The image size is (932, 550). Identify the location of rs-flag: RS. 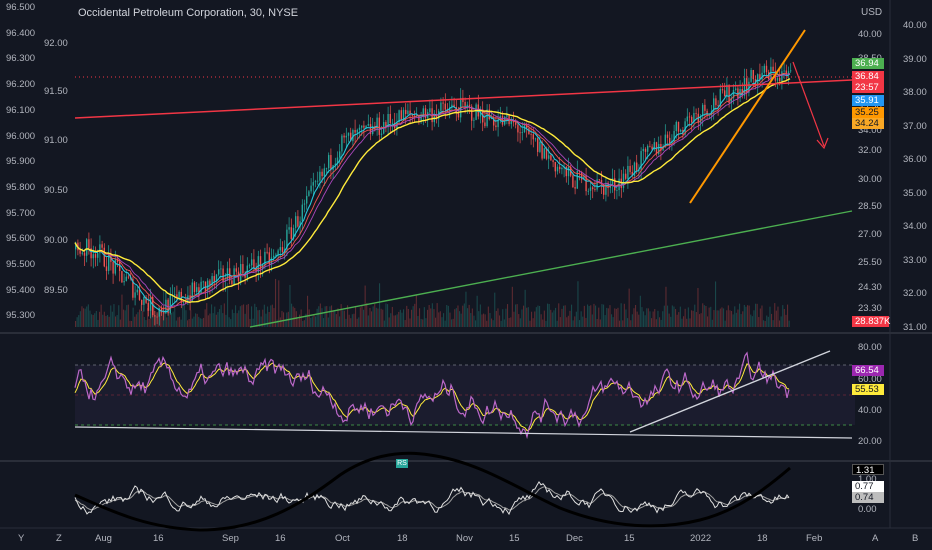
(402, 463).